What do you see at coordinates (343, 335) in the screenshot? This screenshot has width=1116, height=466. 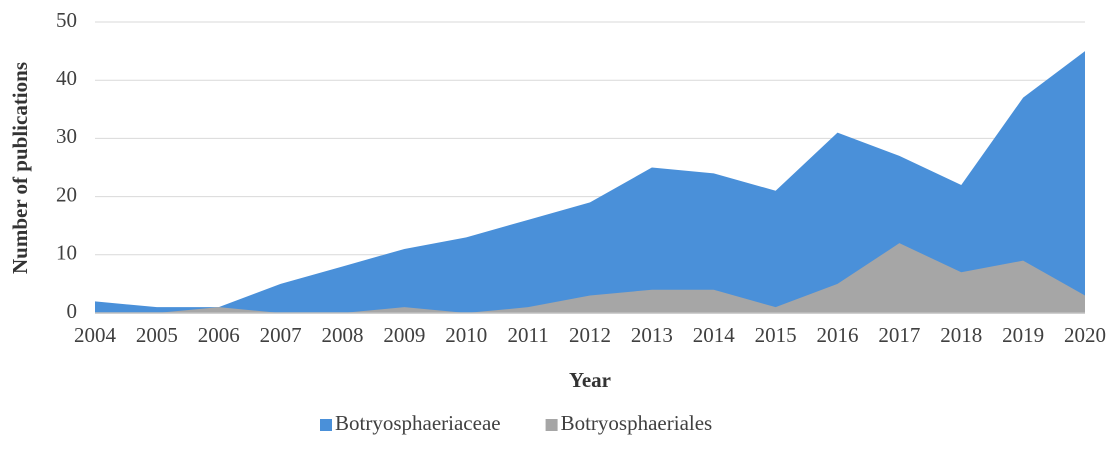 I see `x-tick-label: 2008` at bounding box center [343, 335].